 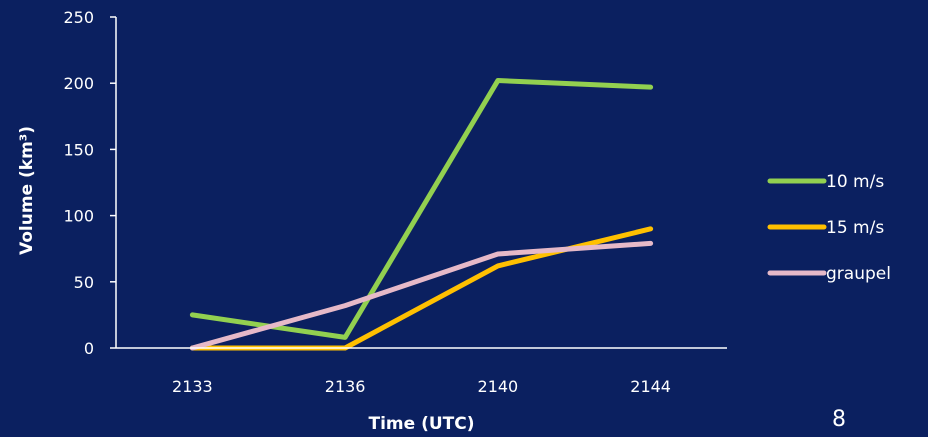 I want to click on y-tick-label: 250, so click(x=78, y=17).